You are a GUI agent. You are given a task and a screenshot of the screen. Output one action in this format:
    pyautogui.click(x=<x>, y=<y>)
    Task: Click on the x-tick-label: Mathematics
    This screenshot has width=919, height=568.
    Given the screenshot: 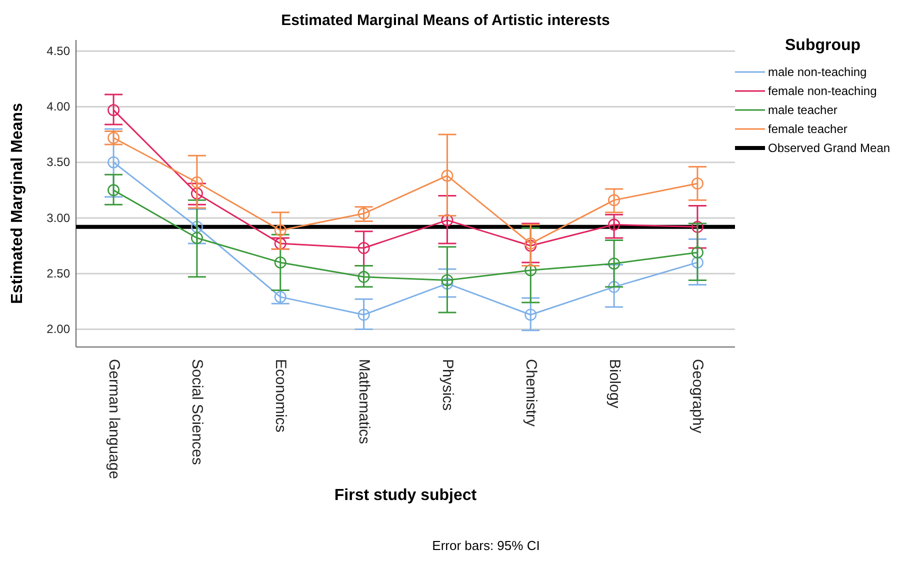 What is the action you would take?
    pyautogui.click(x=364, y=401)
    